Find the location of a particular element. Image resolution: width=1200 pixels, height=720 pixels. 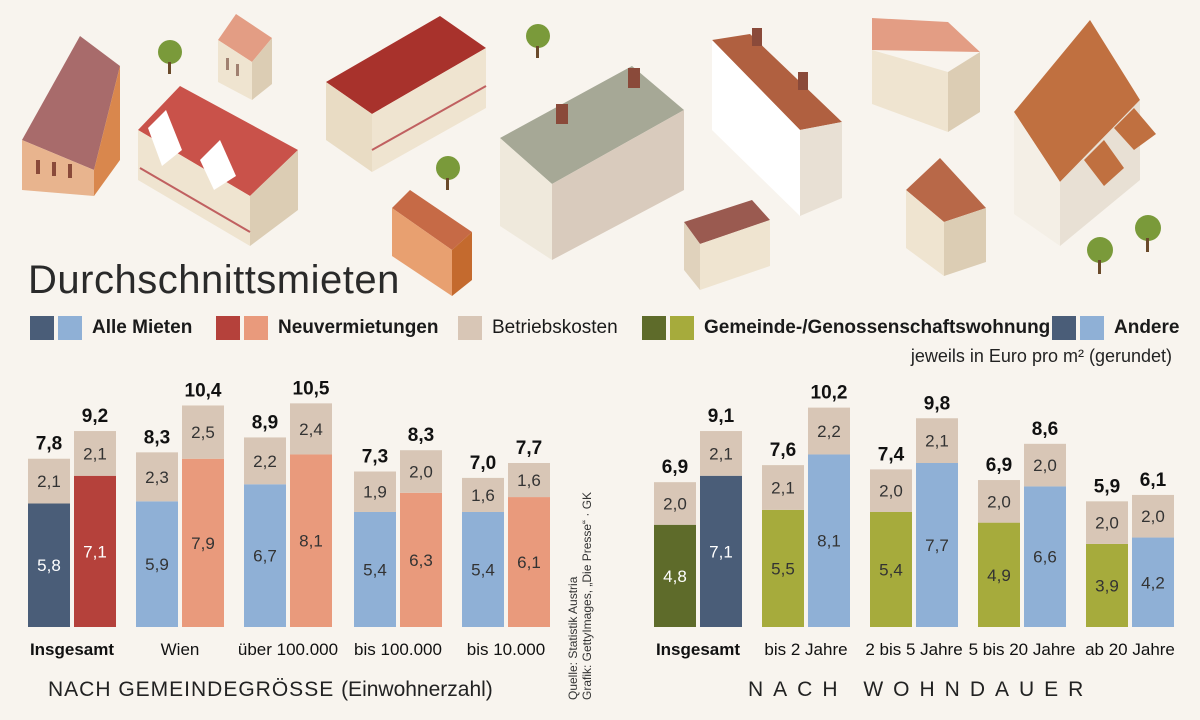

data-label-miete: 6,1 is located at coordinates (529, 562).